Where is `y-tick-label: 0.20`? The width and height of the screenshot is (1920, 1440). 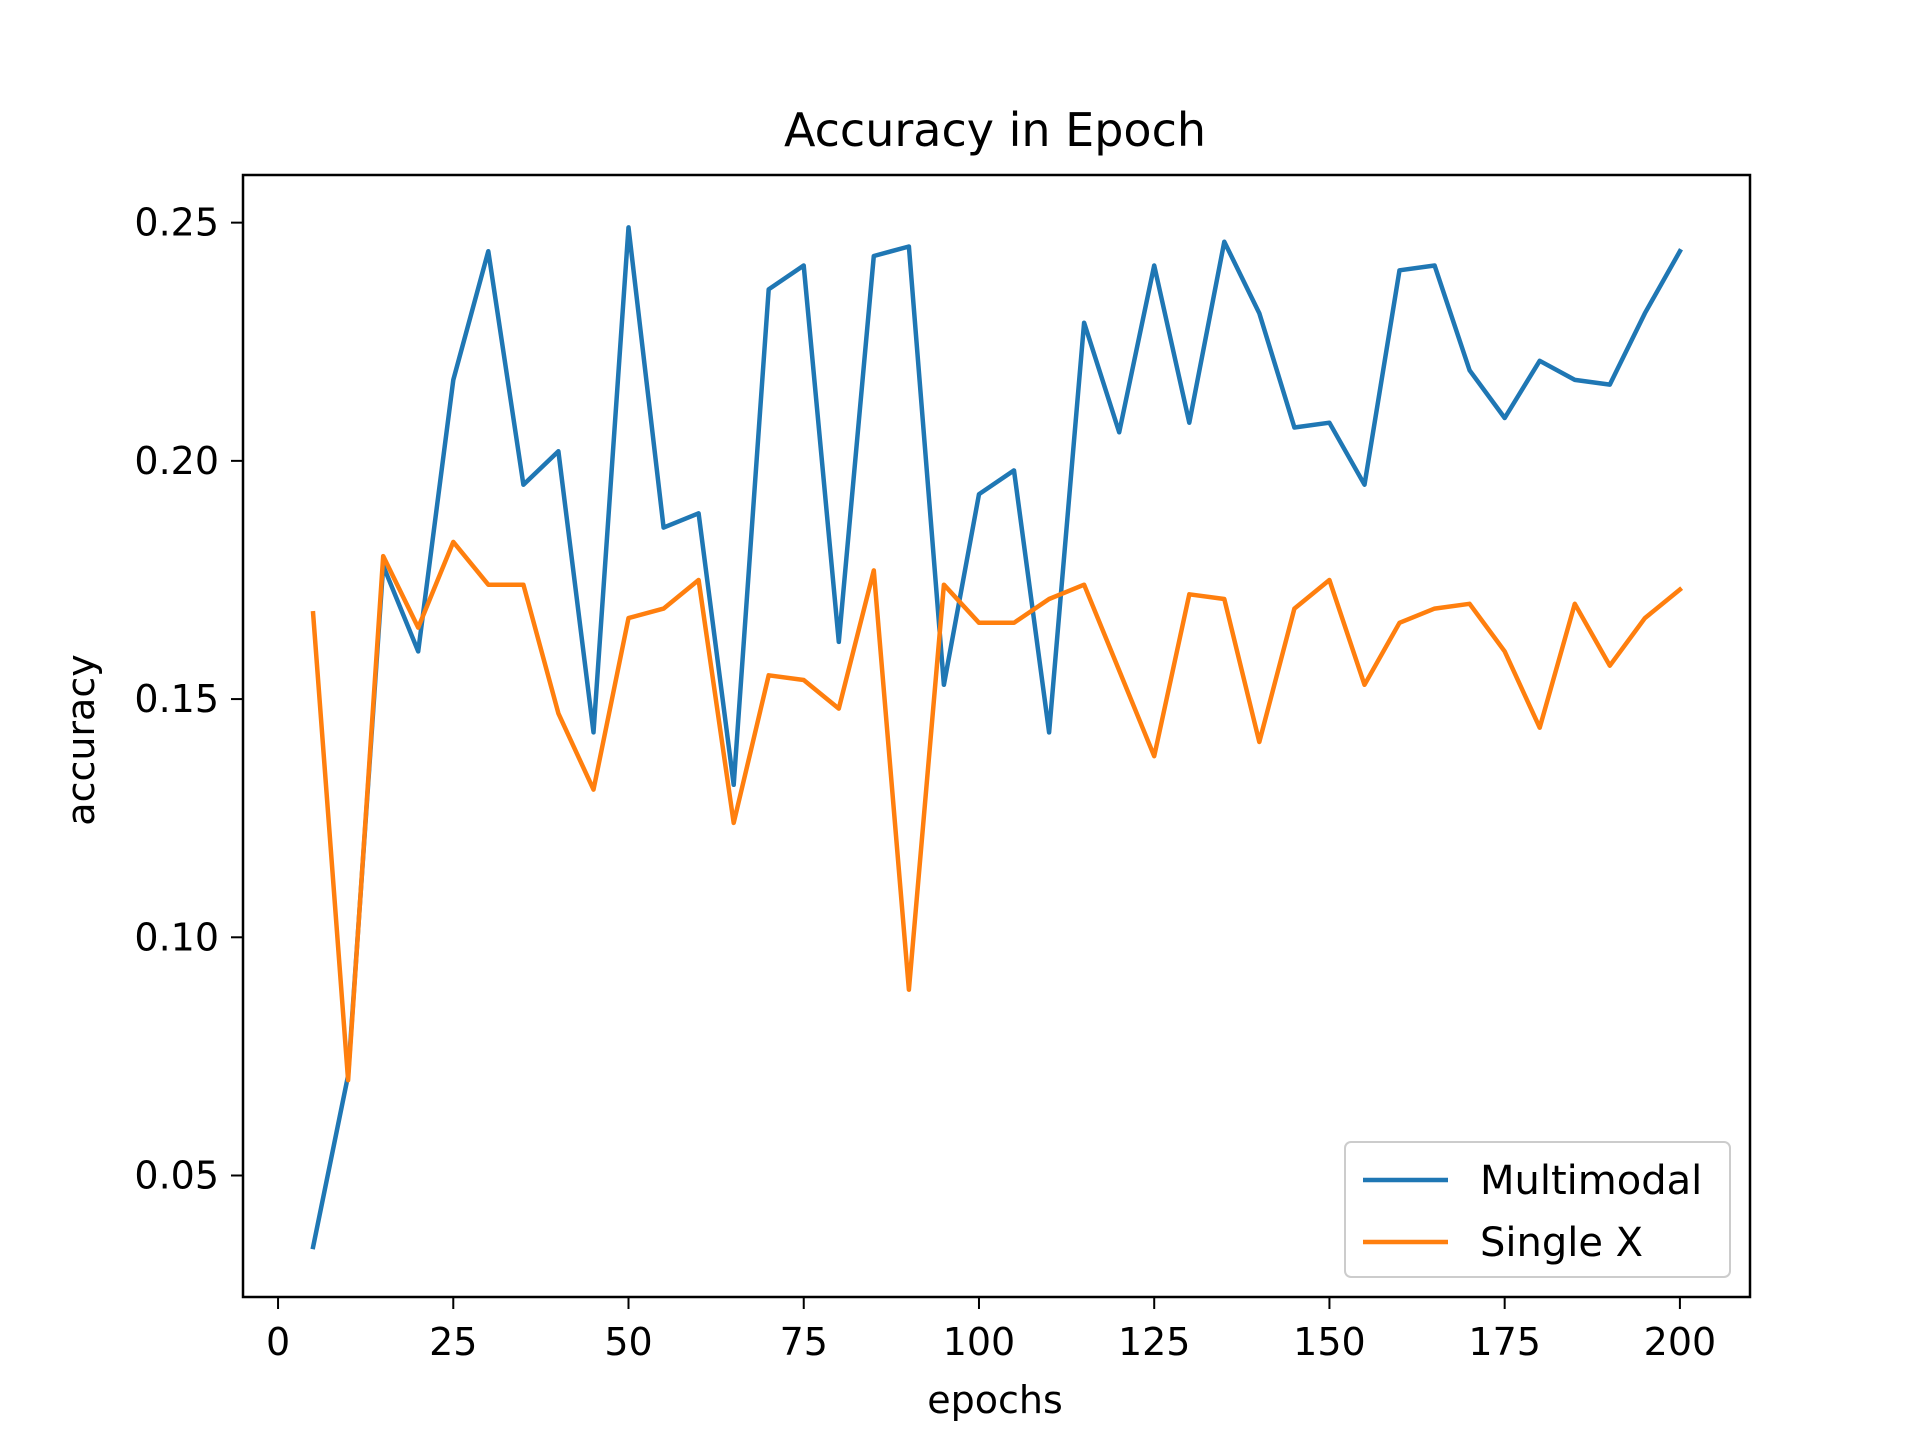 y-tick-label: 0.20 is located at coordinates (176, 461).